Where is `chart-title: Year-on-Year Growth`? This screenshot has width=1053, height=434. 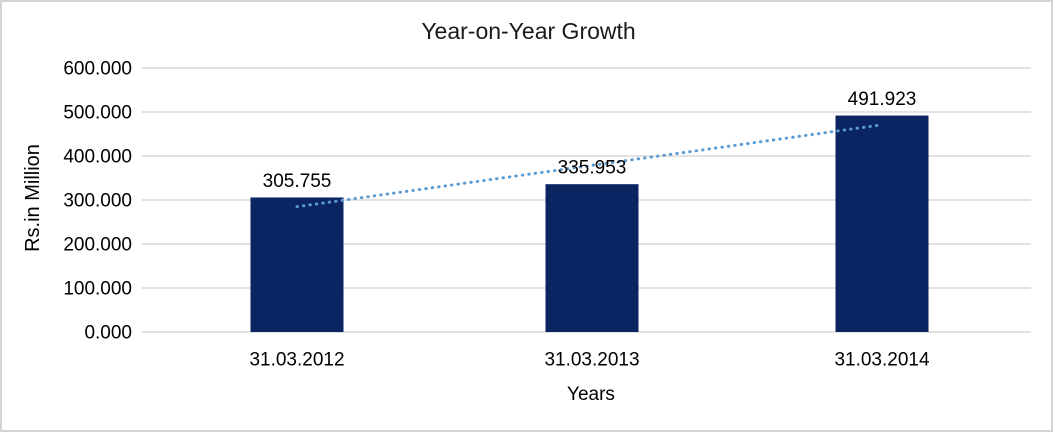 chart-title: Year-on-Year Growth is located at coordinates (528, 31).